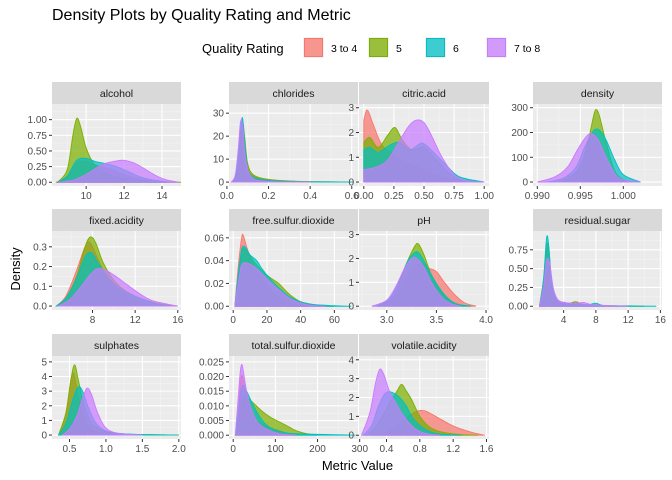 Image resolution: width=672 pixels, height=480 pixels. Describe the element at coordinates (454, 196) in the screenshot. I see `x-tick-label: 0.75` at that location.